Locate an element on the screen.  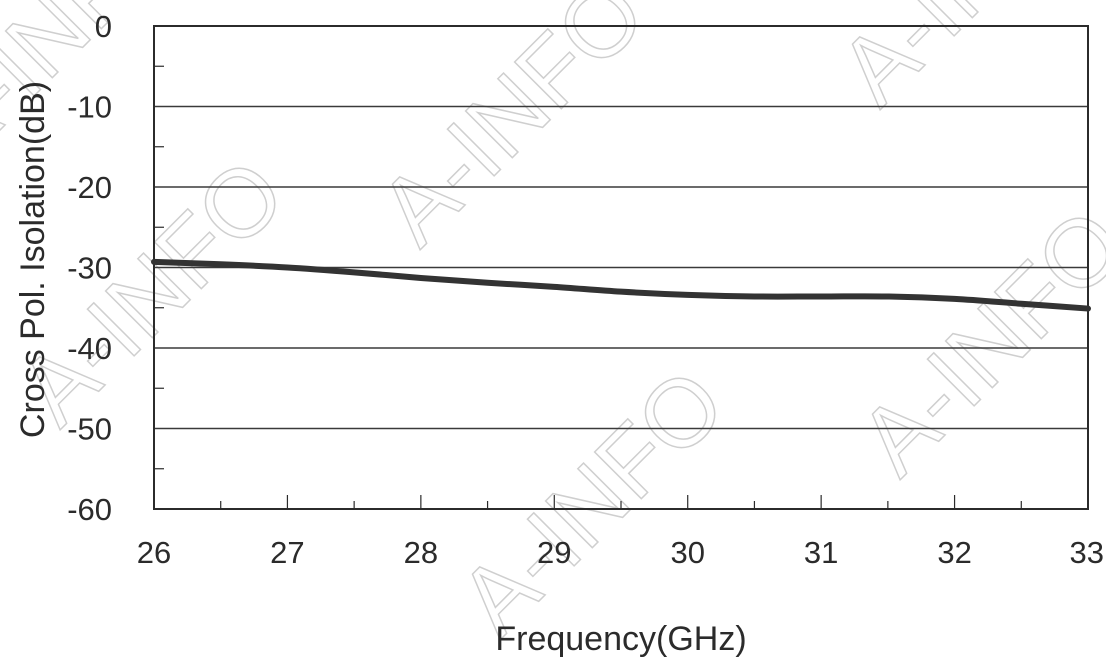
x-tick-label: 30 is located at coordinates (687, 552).